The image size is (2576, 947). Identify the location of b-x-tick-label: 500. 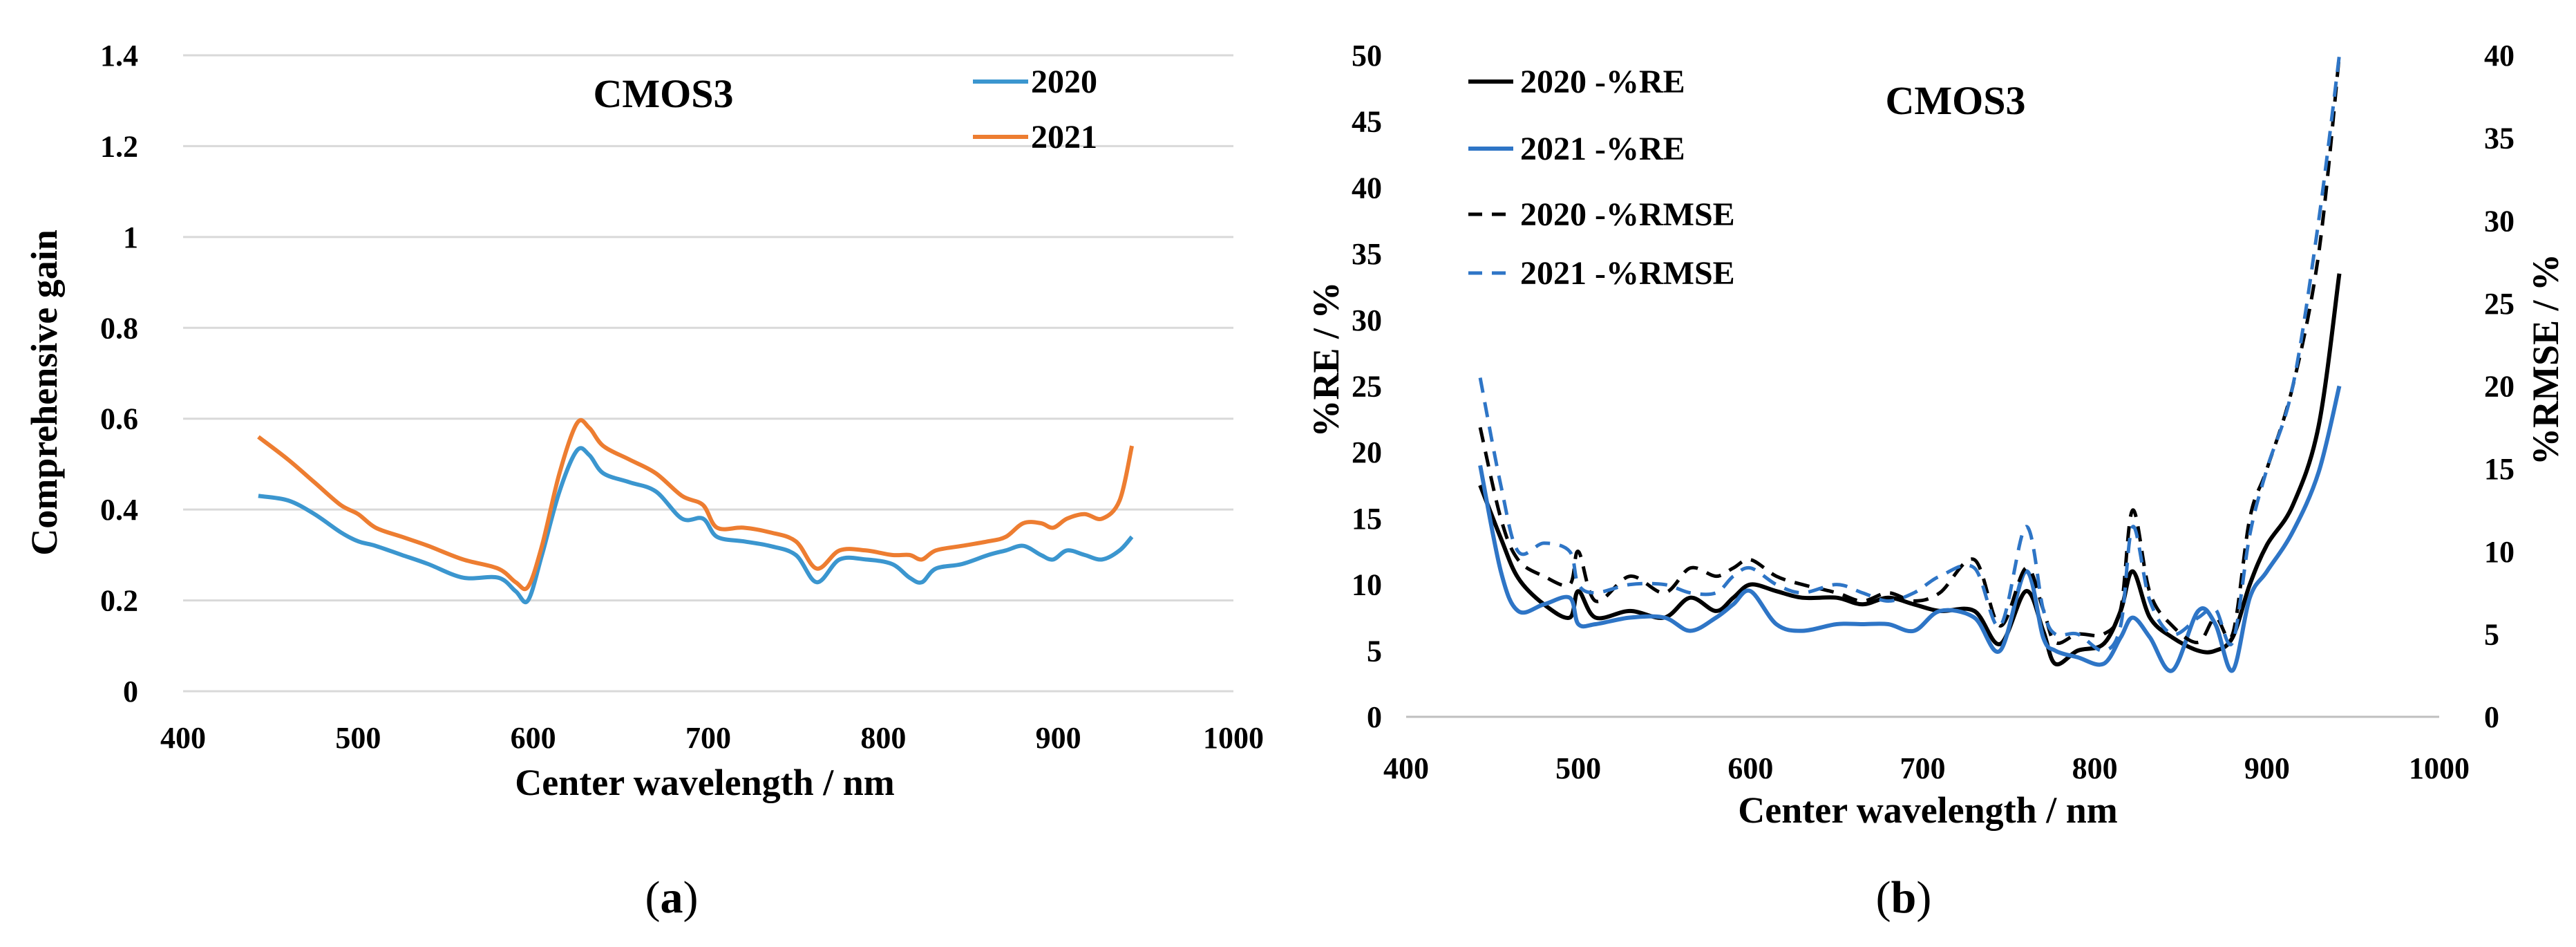
(1578, 768).